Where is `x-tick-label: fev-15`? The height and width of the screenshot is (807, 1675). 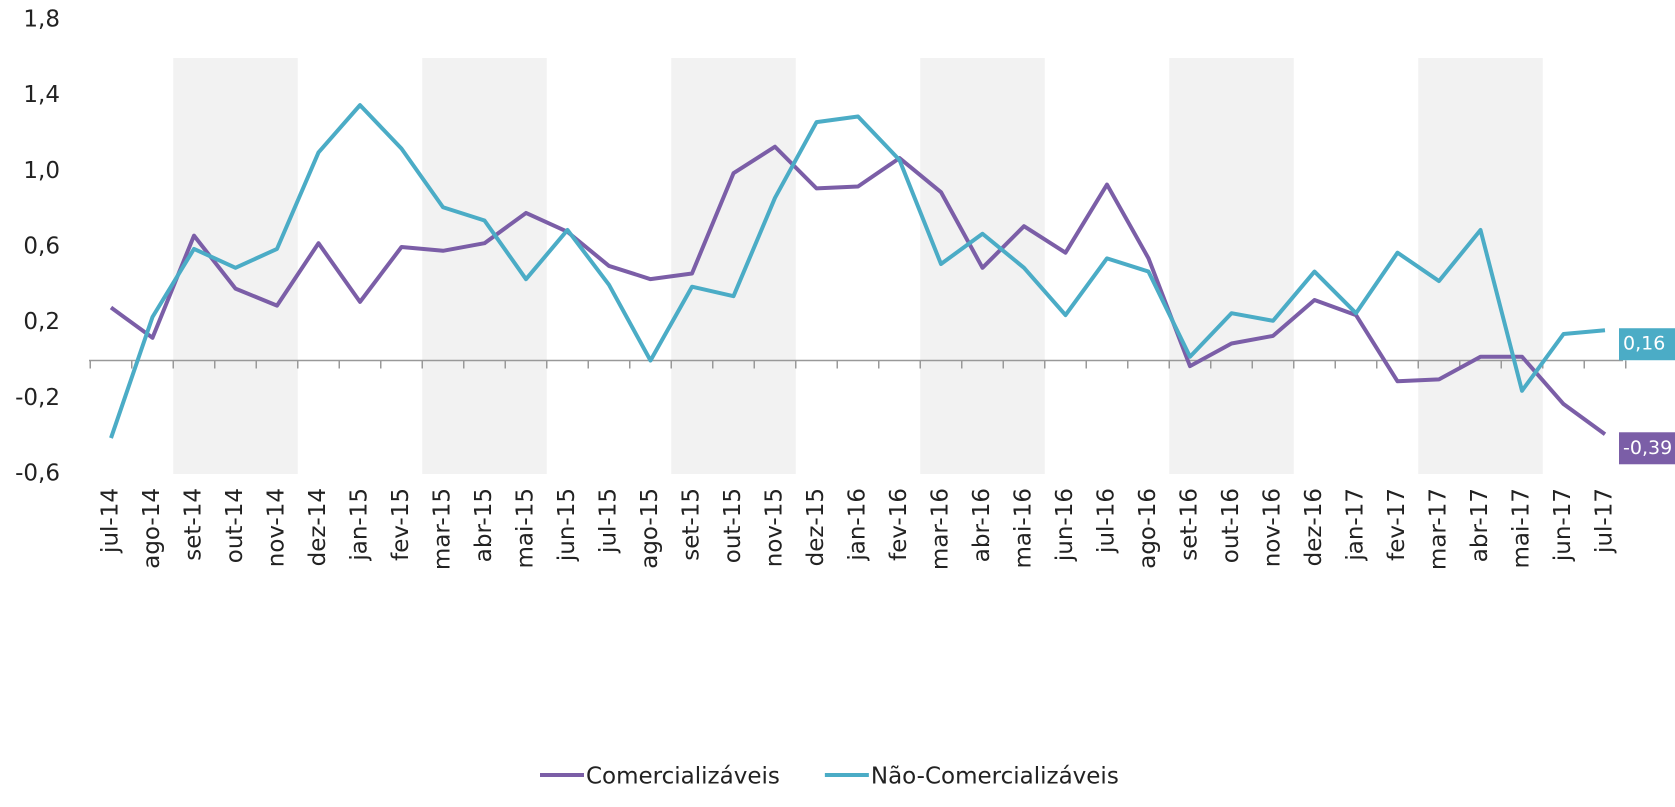
x-tick-label: fev-15 is located at coordinates (401, 524).